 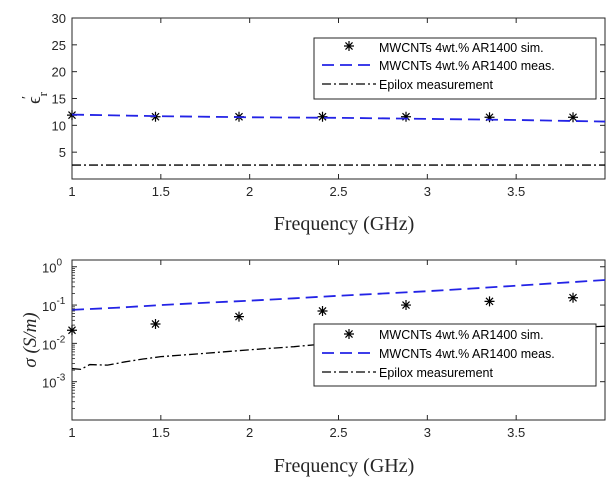 What do you see at coordinates (59, 45) in the screenshot?
I see `y-tick-label: 25` at bounding box center [59, 45].